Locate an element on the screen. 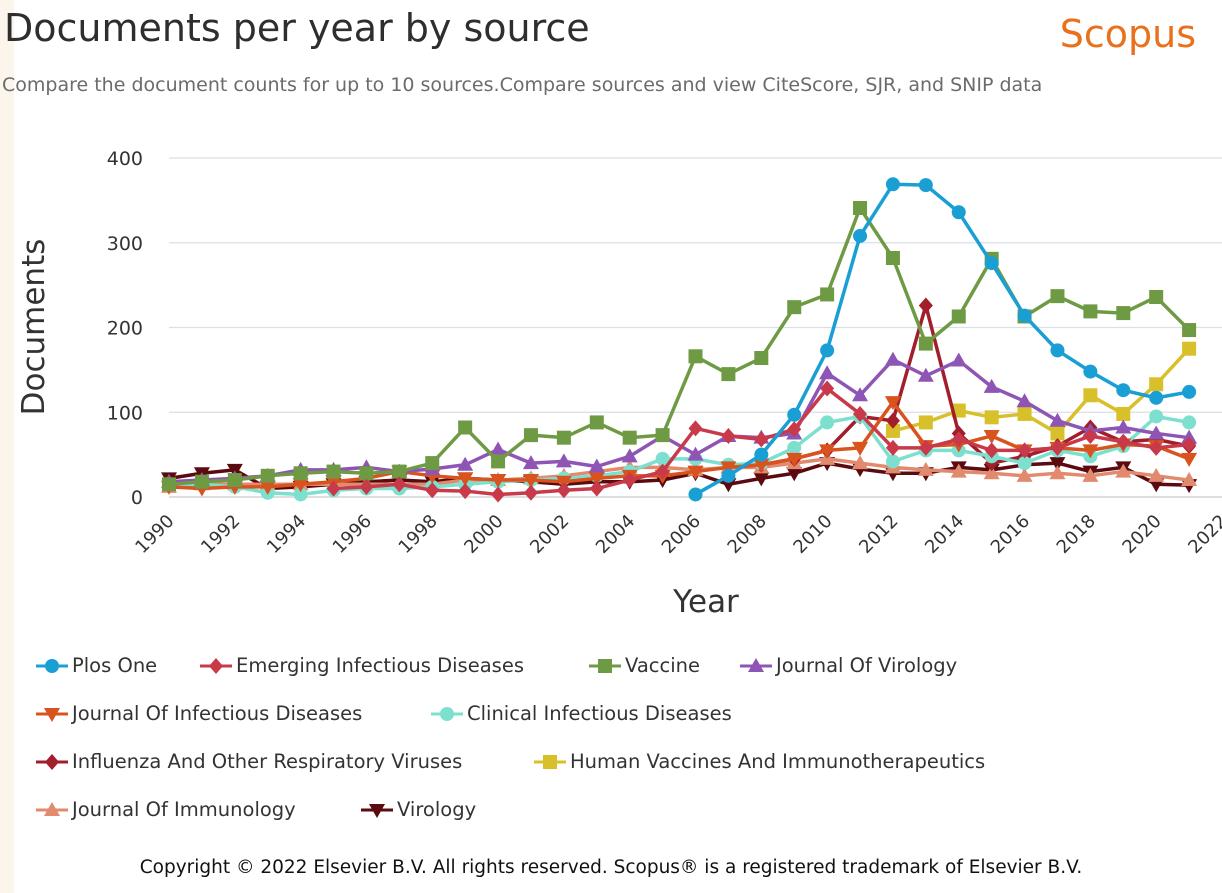 This screenshot has height=893, width=1222. y-tick-label: 400 is located at coordinates (125, 159).